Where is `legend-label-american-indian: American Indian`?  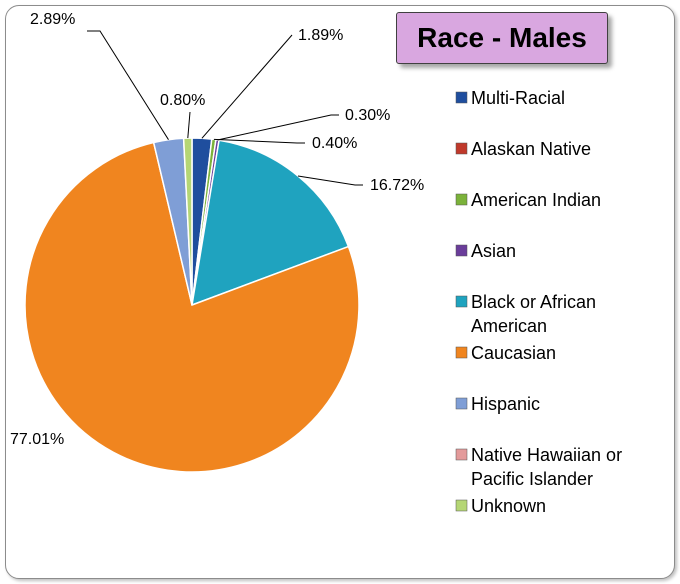 legend-label-american-indian: American Indian is located at coordinates (536, 200).